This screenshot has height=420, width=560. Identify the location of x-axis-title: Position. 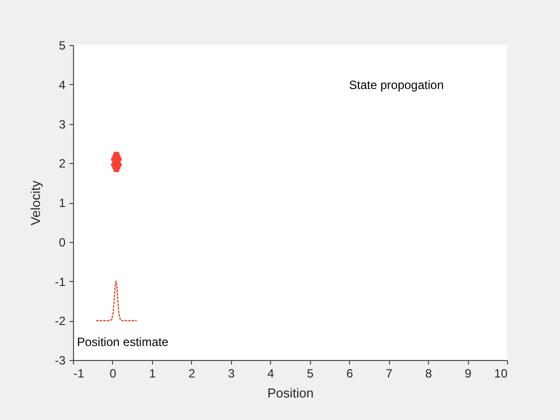
(290, 393).